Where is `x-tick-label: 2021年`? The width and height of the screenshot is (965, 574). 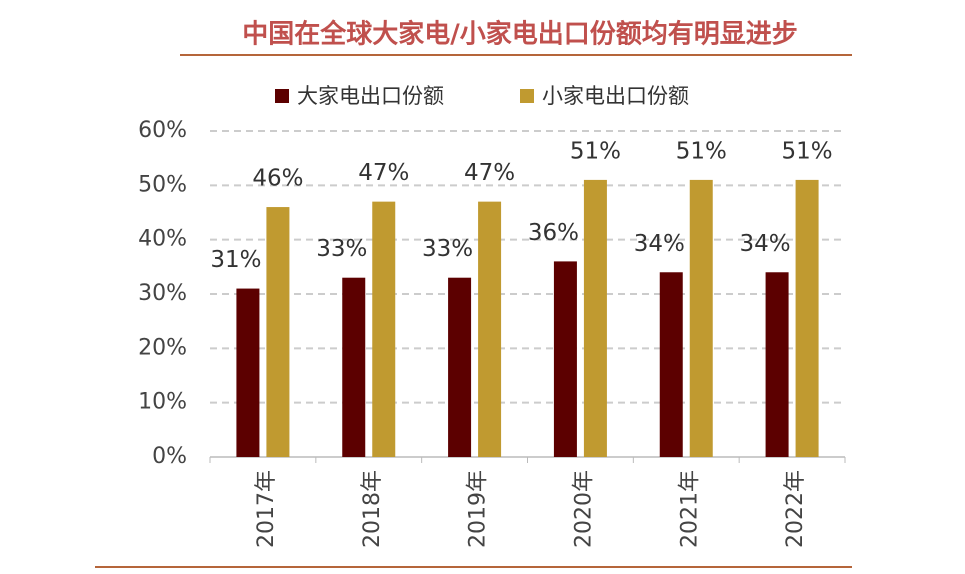
x-tick-label: 2021年 is located at coordinates (689, 509).